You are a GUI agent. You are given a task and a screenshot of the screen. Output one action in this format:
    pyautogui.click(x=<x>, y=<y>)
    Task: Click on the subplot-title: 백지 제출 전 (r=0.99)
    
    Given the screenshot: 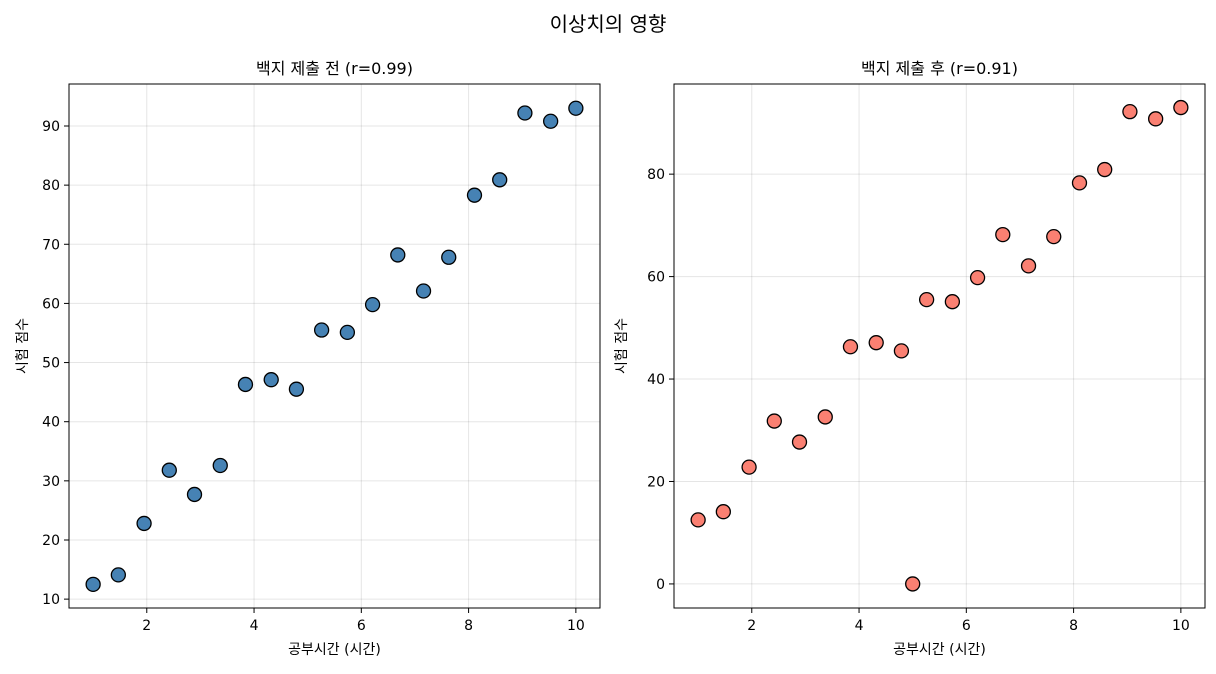 What is the action you would take?
    pyautogui.click(x=334, y=68)
    